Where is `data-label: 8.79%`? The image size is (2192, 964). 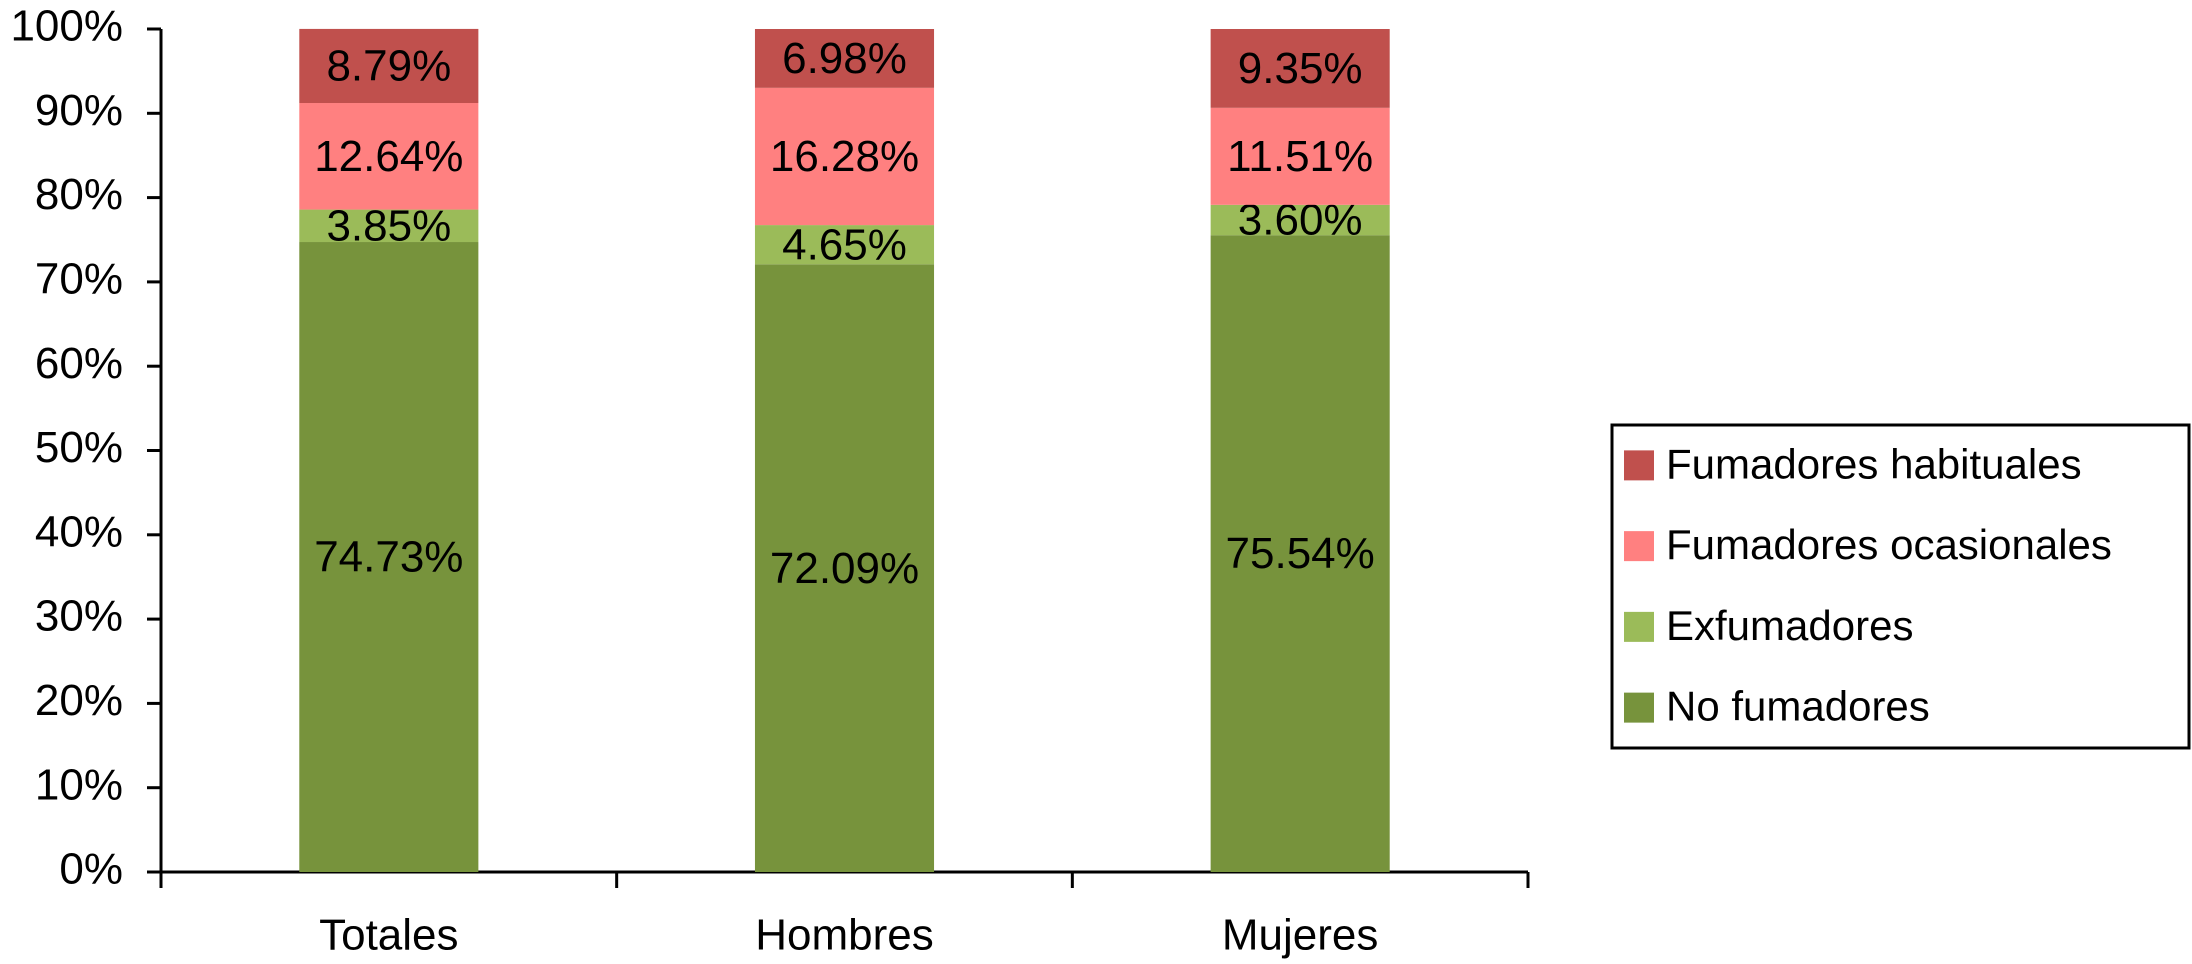 data-label: 8.79% is located at coordinates (388, 66).